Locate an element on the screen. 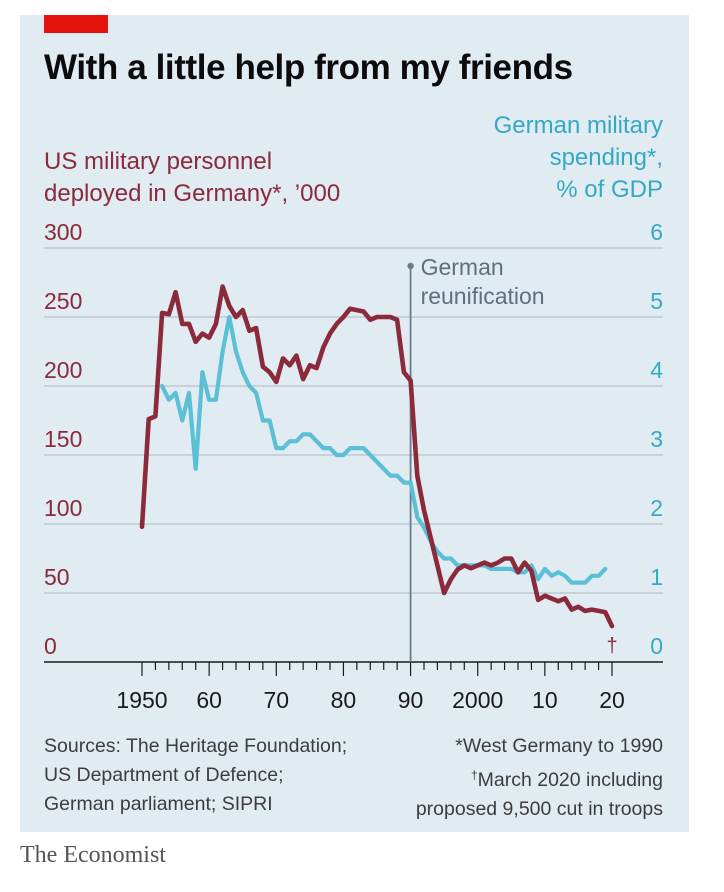 This screenshot has height=892, width=724. reunification-label-line-1: German is located at coordinates (462, 267).